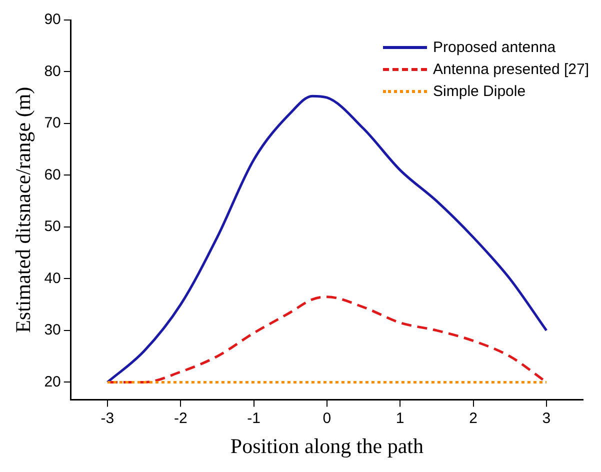  Describe the element at coordinates (52, 330) in the screenshot. I see `y-tick-label: 30` at that location.